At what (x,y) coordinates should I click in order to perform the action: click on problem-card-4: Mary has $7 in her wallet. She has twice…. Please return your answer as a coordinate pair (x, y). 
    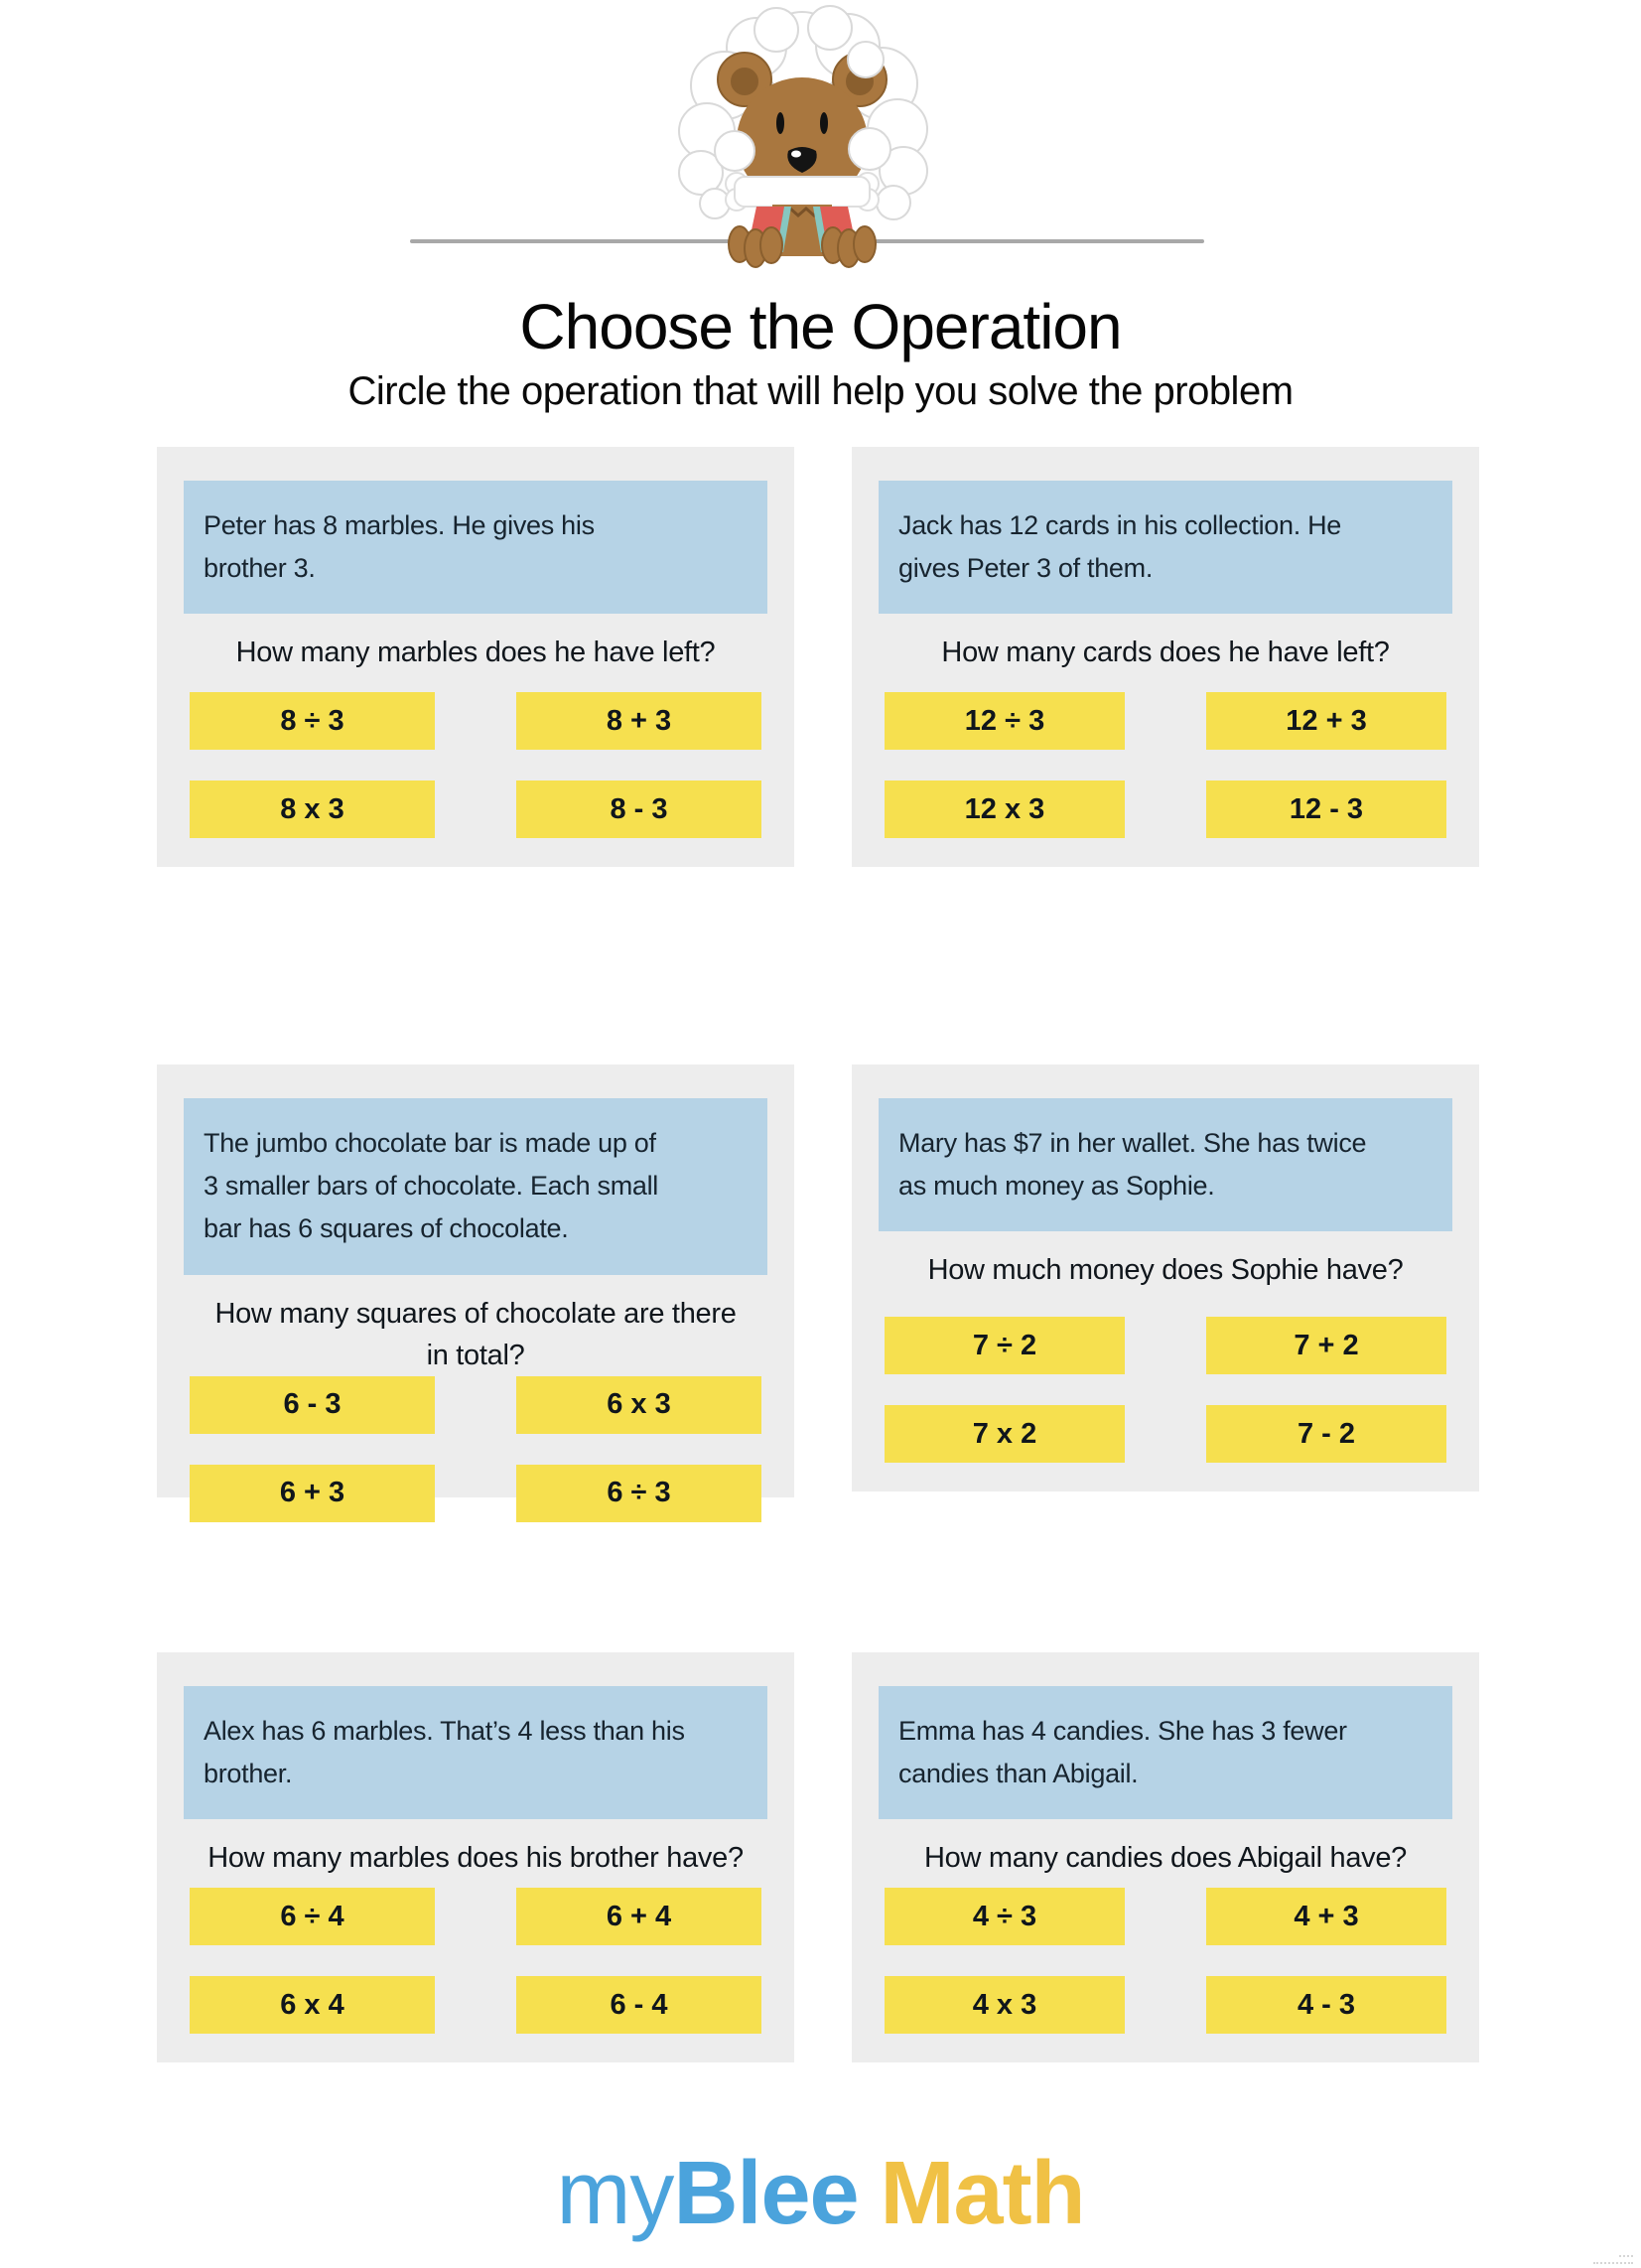
    Looking at the image, I should click on (1165, 1277).